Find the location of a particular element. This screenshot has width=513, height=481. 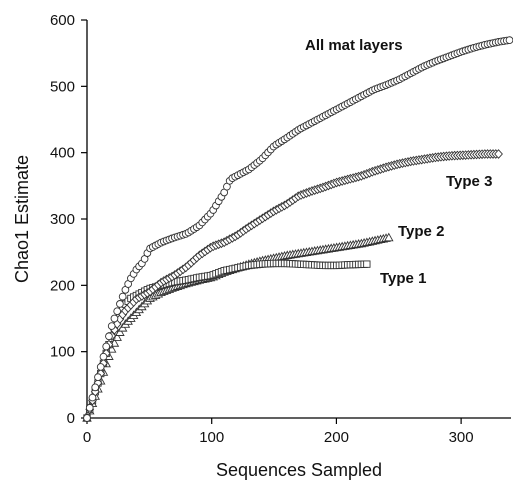

y-tick-label: 500 is located at coordinates (62, 86).